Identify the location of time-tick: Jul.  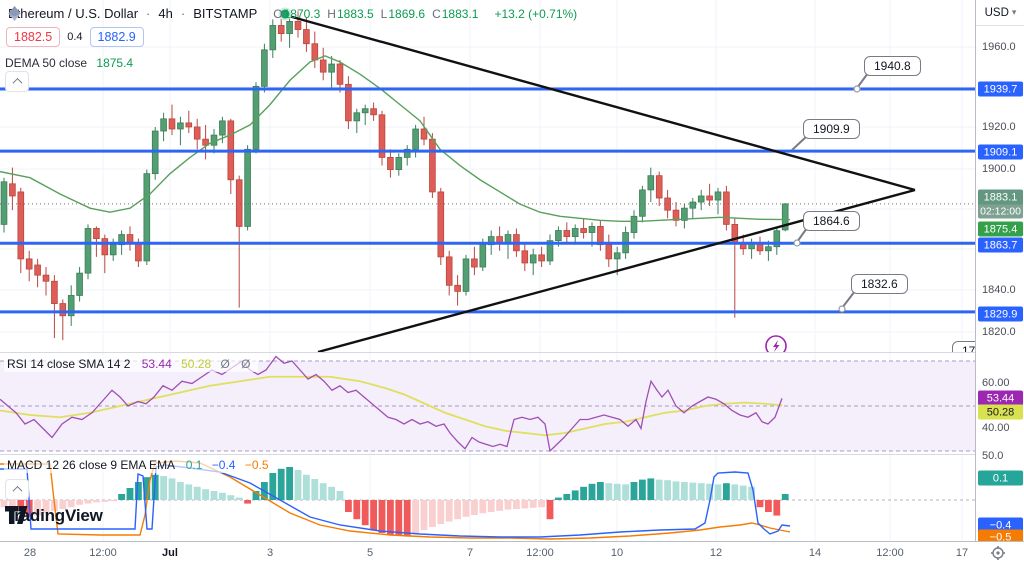
(170, 553).